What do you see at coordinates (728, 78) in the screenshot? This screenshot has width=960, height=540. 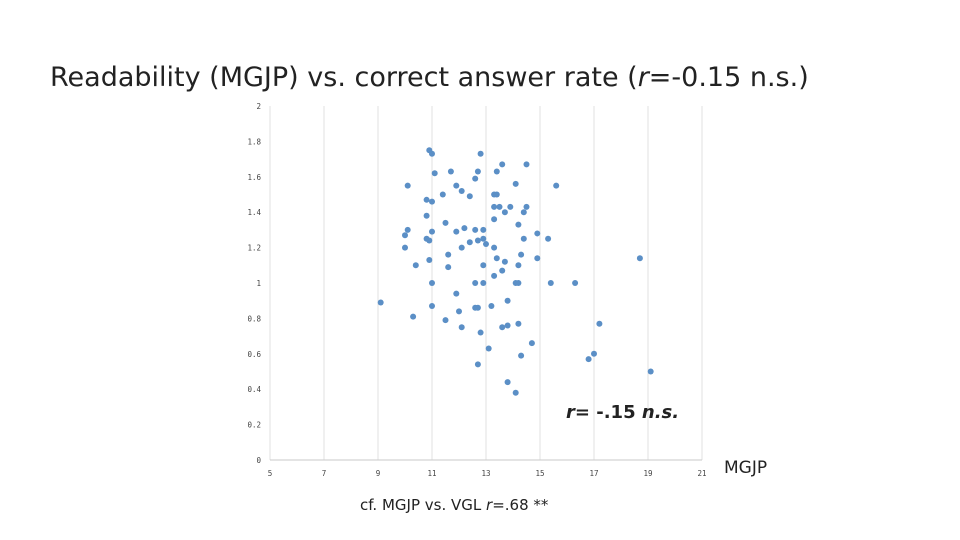 I see `title-suffix: =-0.15 n.s.)` at bounding box center [728, 78].